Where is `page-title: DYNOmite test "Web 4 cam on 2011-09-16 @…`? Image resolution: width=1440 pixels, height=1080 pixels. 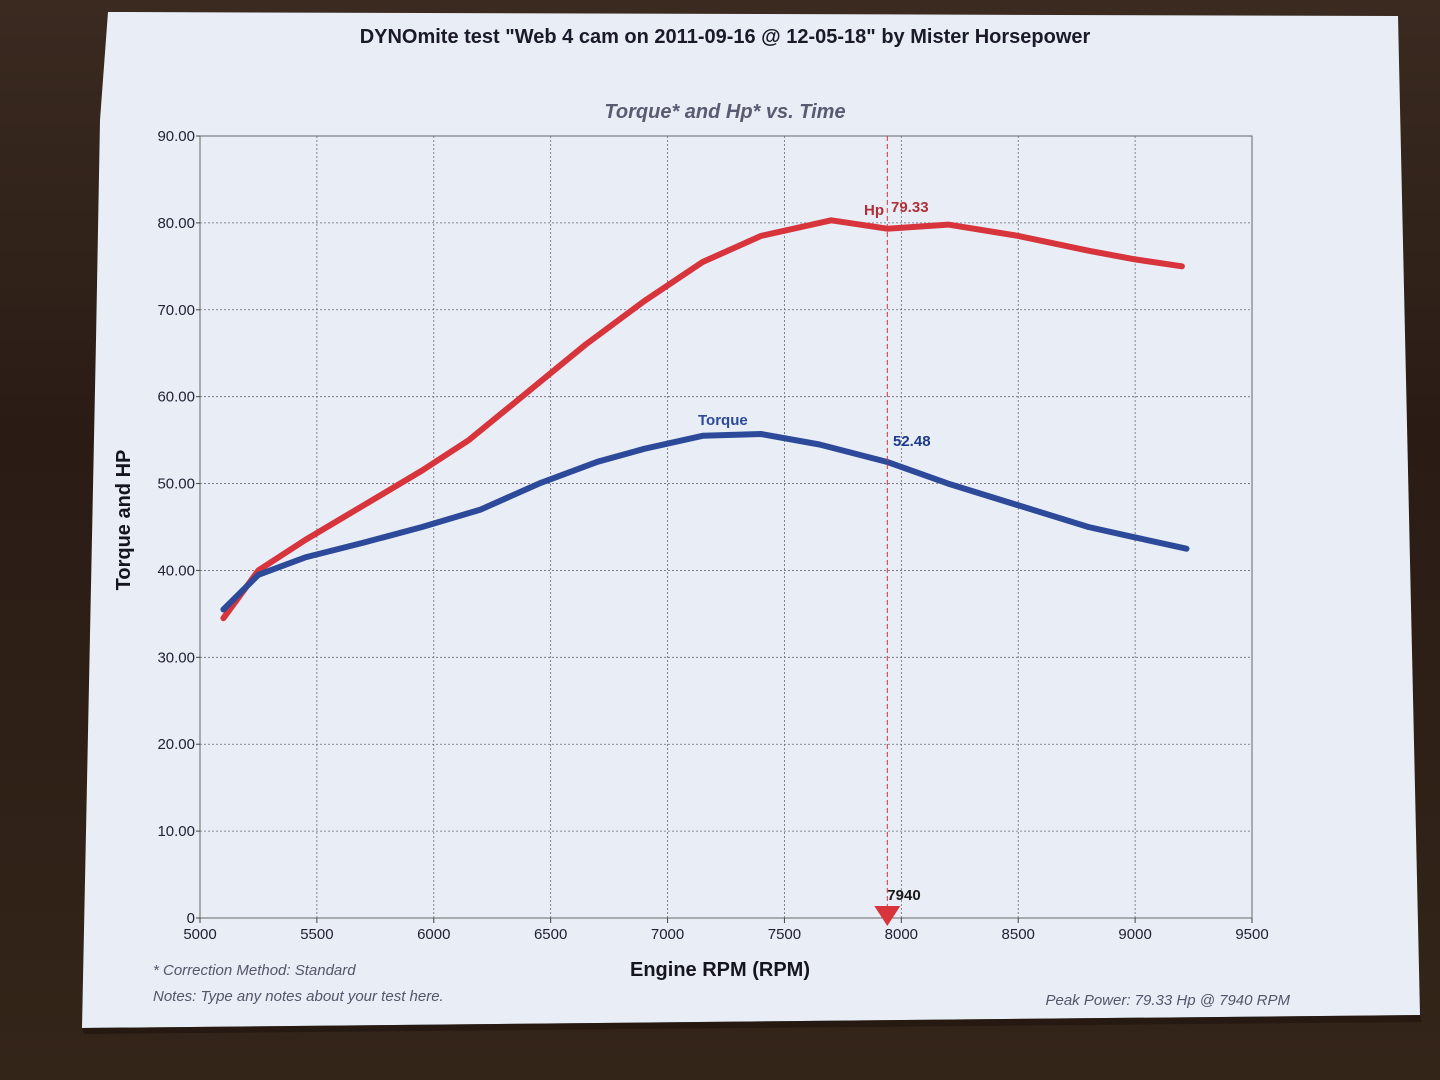
page-title: DYNOmite test "Web 4 cam on 2011-09-16 @… is located at coordinates (725, 37).